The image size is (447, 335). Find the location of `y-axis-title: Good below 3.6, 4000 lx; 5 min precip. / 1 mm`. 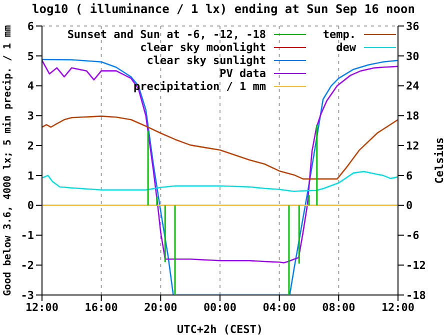

y-axis-title: Good below 3.6, 4000 lx; 5 min precip. / 1 mm is located at coordinates (8, 160).